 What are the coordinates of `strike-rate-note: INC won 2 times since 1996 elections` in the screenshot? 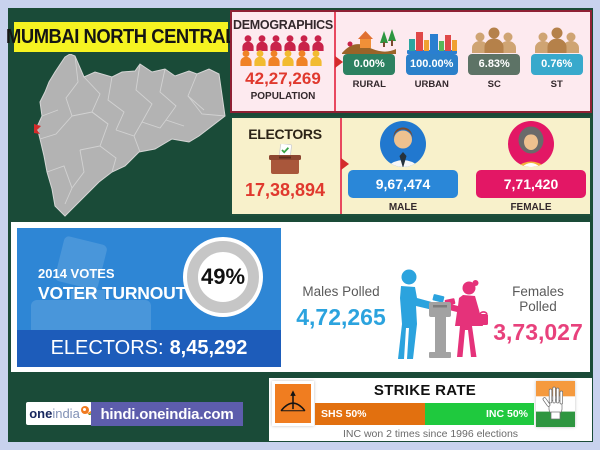 It's located at (430, 434).